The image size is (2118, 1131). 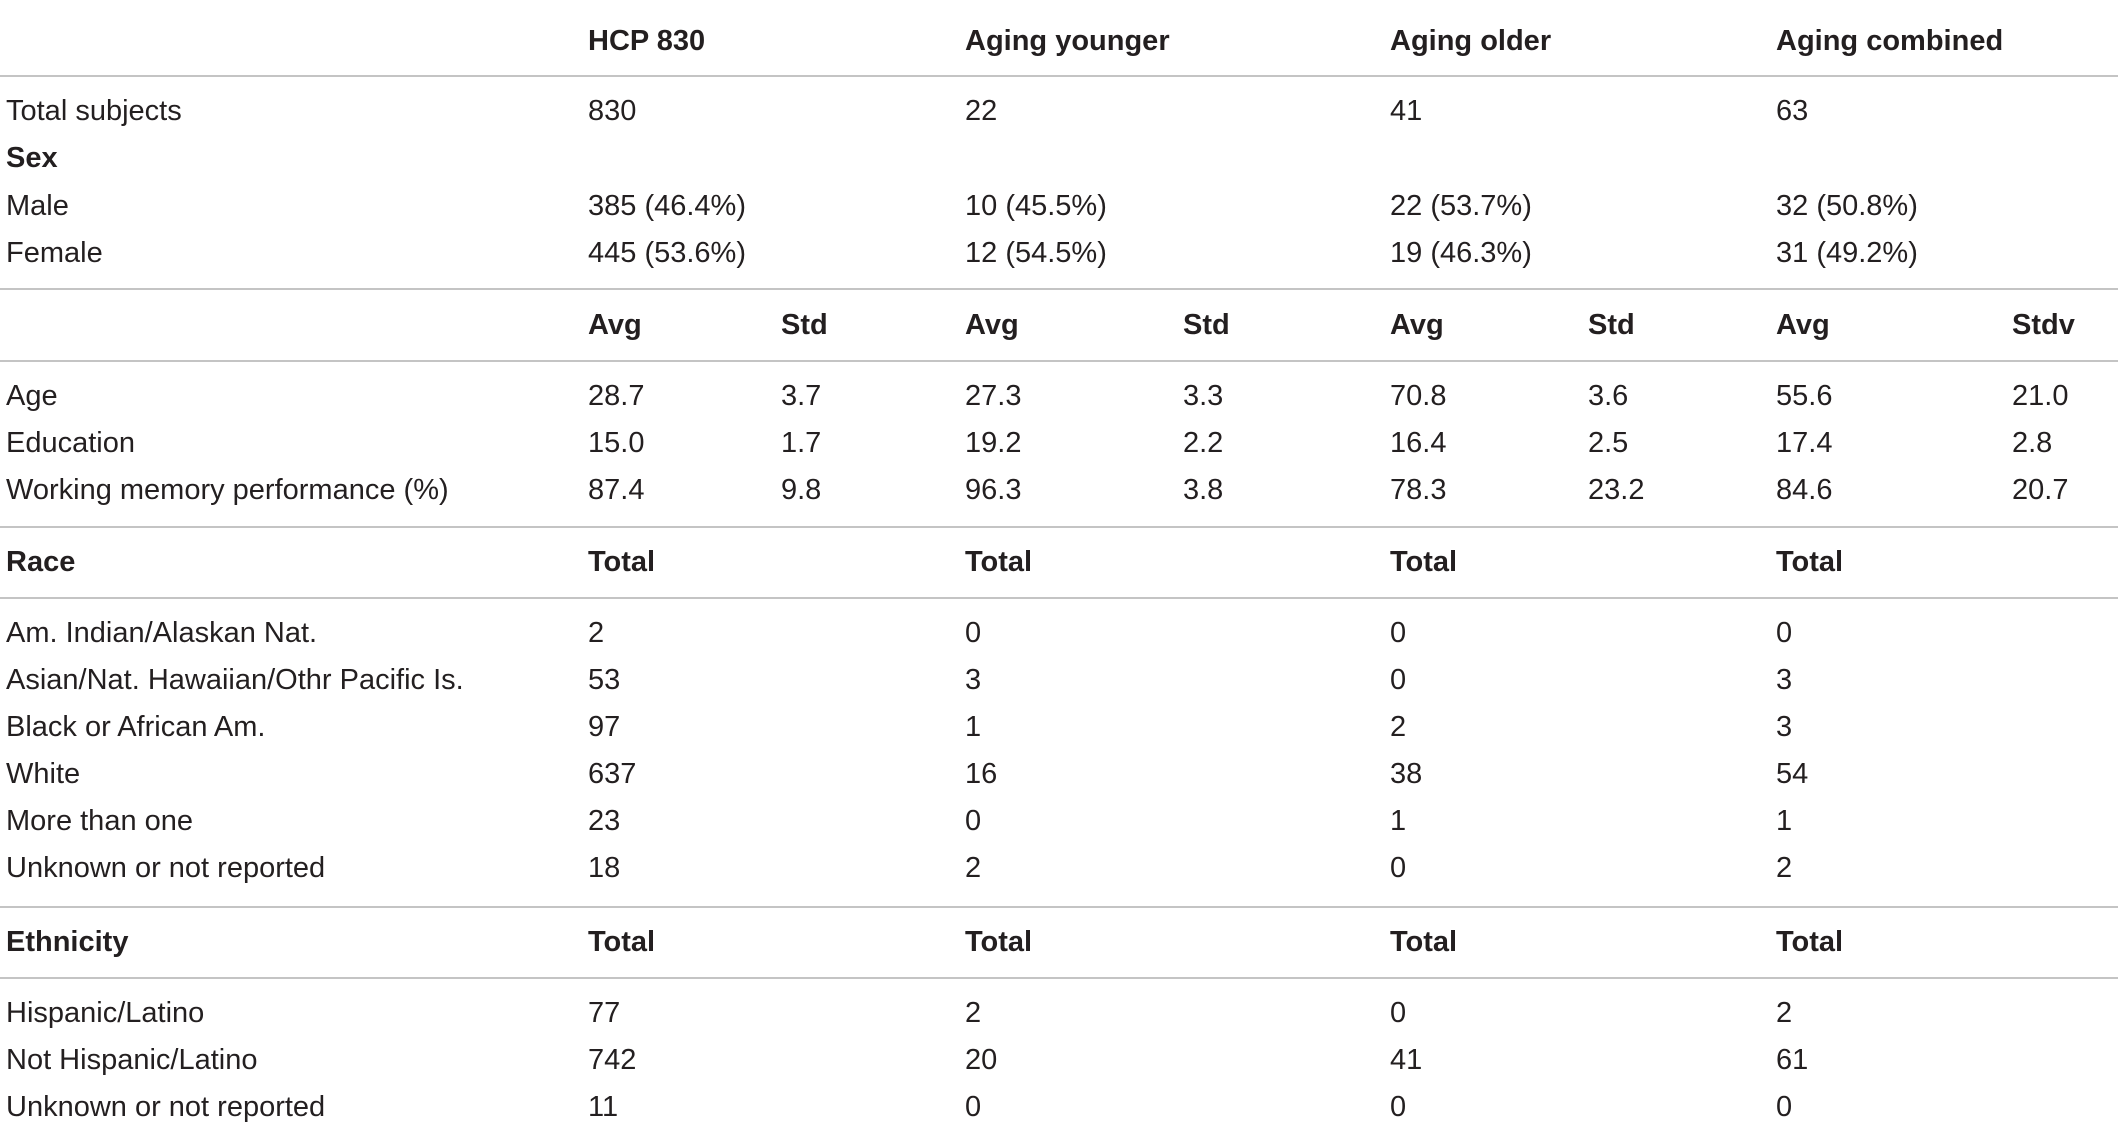 I want to click on cell-value: 637, so click(x=612, y=774).